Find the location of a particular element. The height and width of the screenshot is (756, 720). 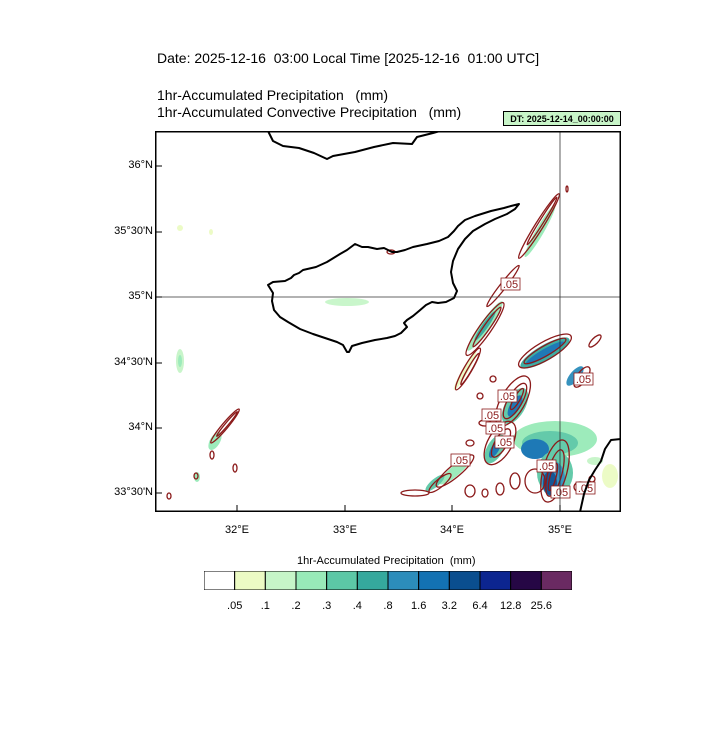

contour-labels: .05 .05 .05 .05 .05 .05 .05 .05 .05 .05 is located at coordinates (523, 388).